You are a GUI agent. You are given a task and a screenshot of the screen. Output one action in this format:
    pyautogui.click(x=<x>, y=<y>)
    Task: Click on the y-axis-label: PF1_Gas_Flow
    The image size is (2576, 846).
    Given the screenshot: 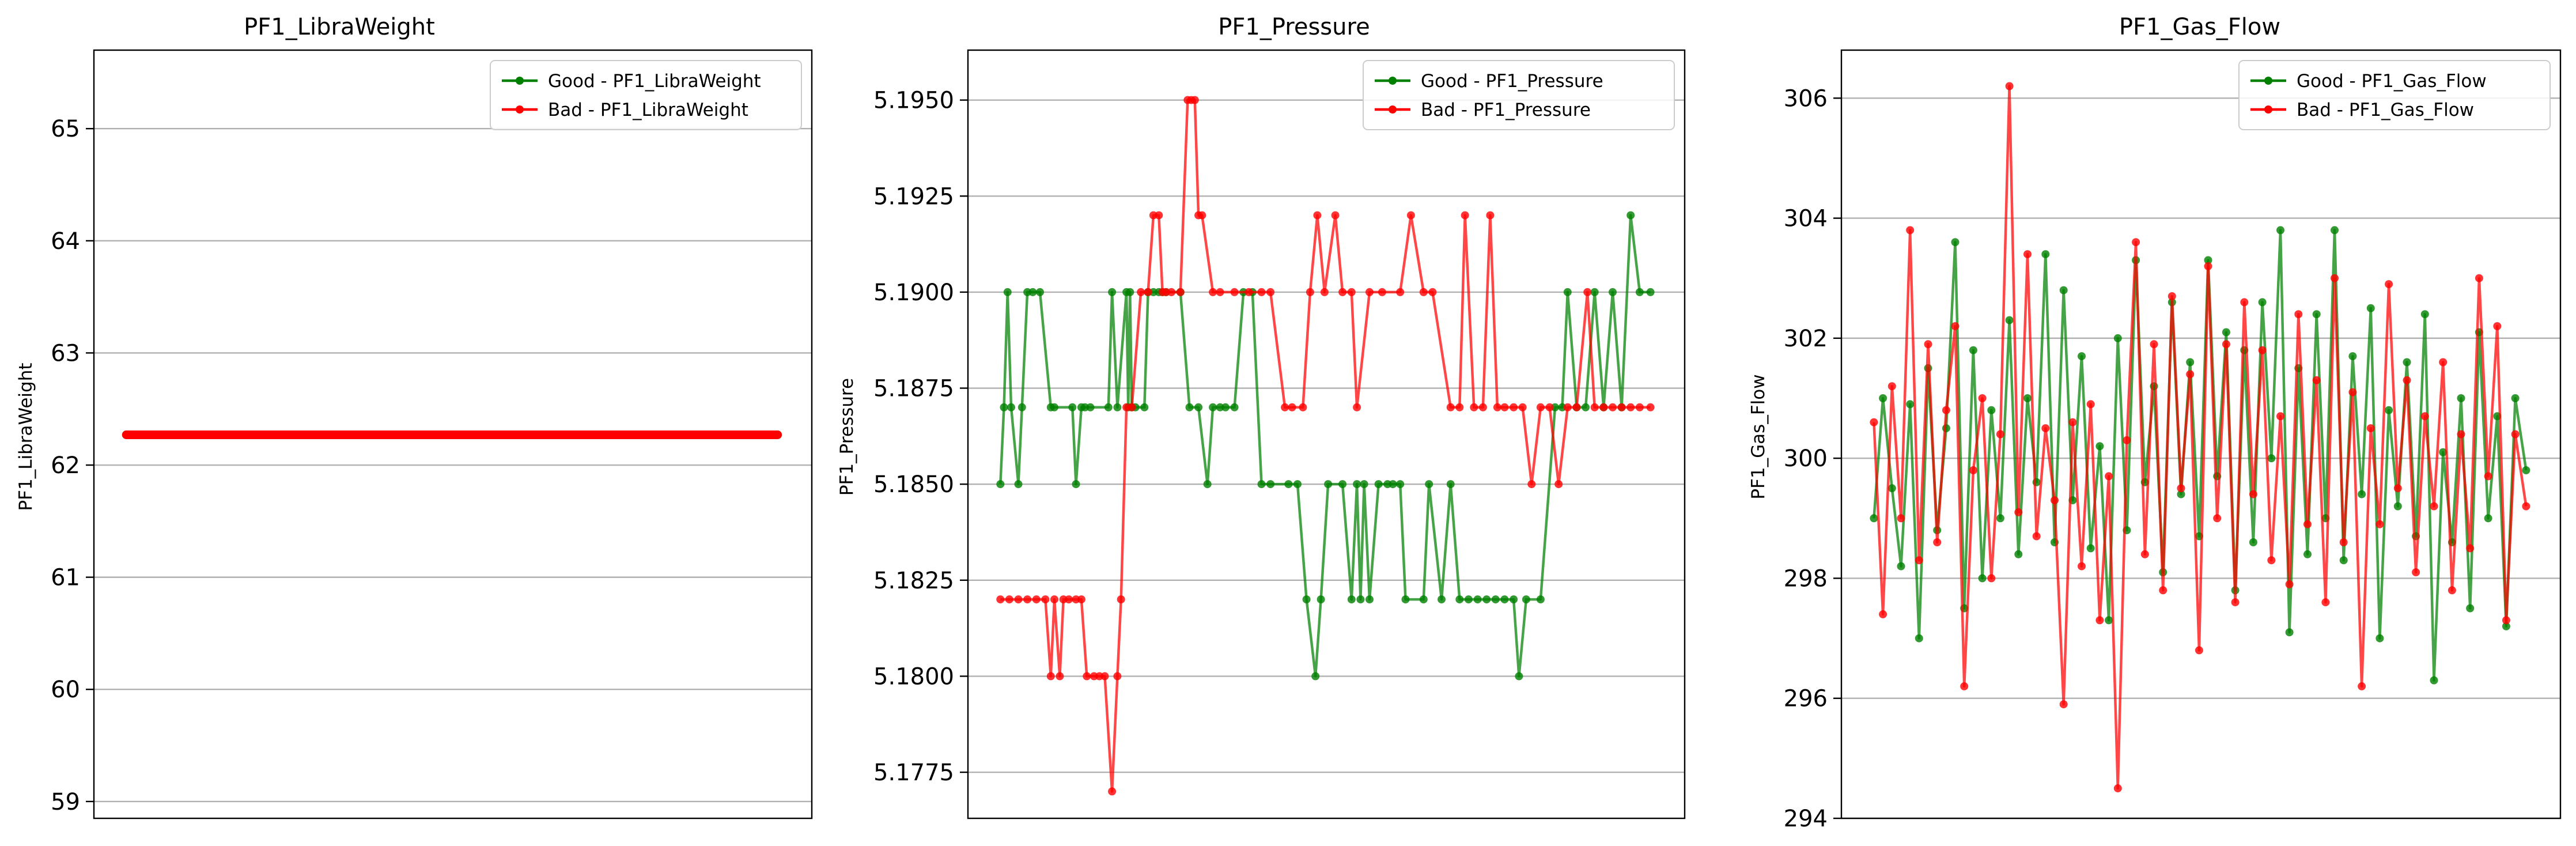 What is the action you would take?
    pyautogui.click(x=1758, y=437)
    